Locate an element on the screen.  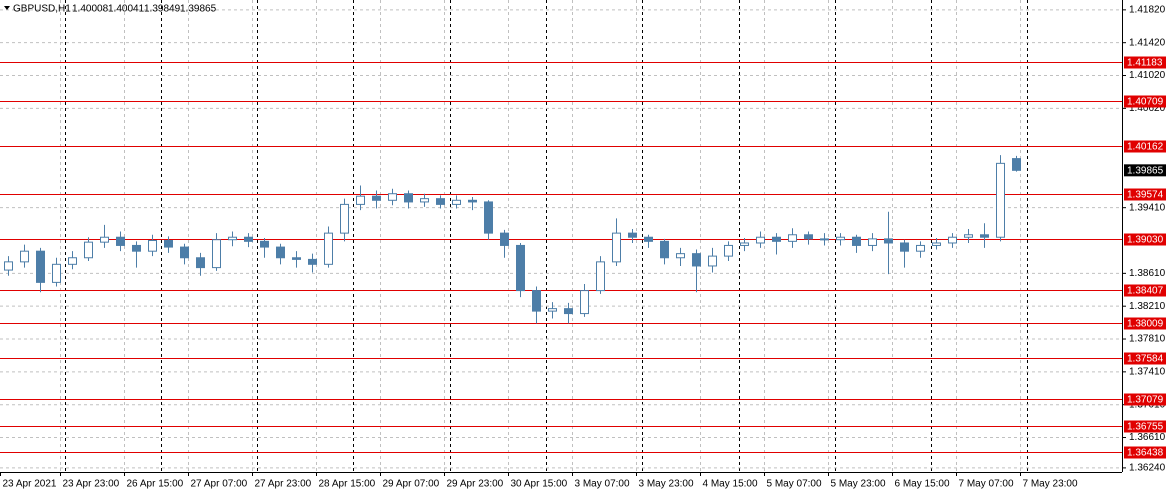
level-label: 1.36755 is located at coordinates (1145, 427).